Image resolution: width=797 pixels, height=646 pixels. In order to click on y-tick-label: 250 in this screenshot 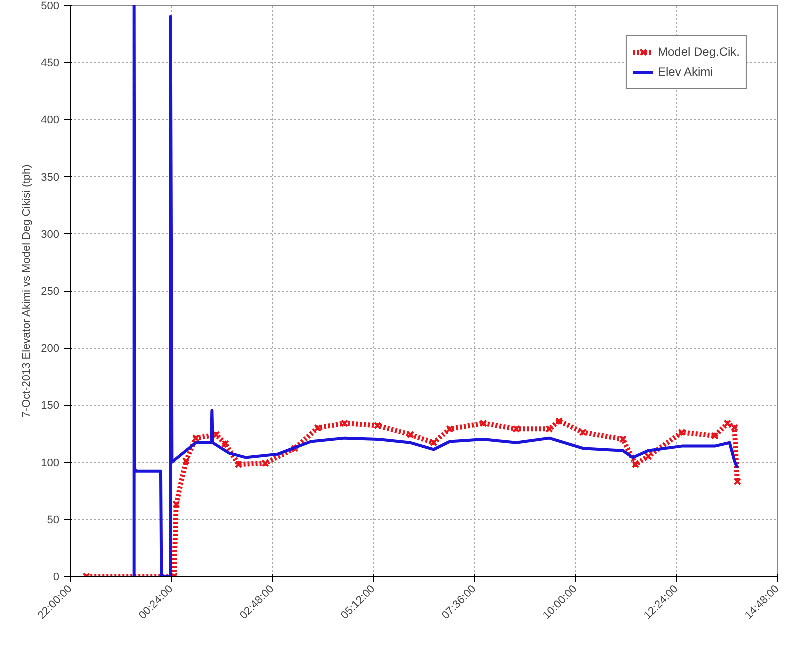, I will do `click(50, 292)`.